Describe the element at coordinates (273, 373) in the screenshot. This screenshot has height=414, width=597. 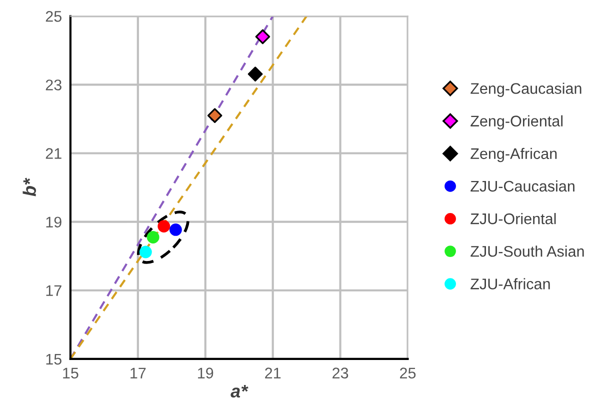
I see `x-tick-label: 21` at that location.